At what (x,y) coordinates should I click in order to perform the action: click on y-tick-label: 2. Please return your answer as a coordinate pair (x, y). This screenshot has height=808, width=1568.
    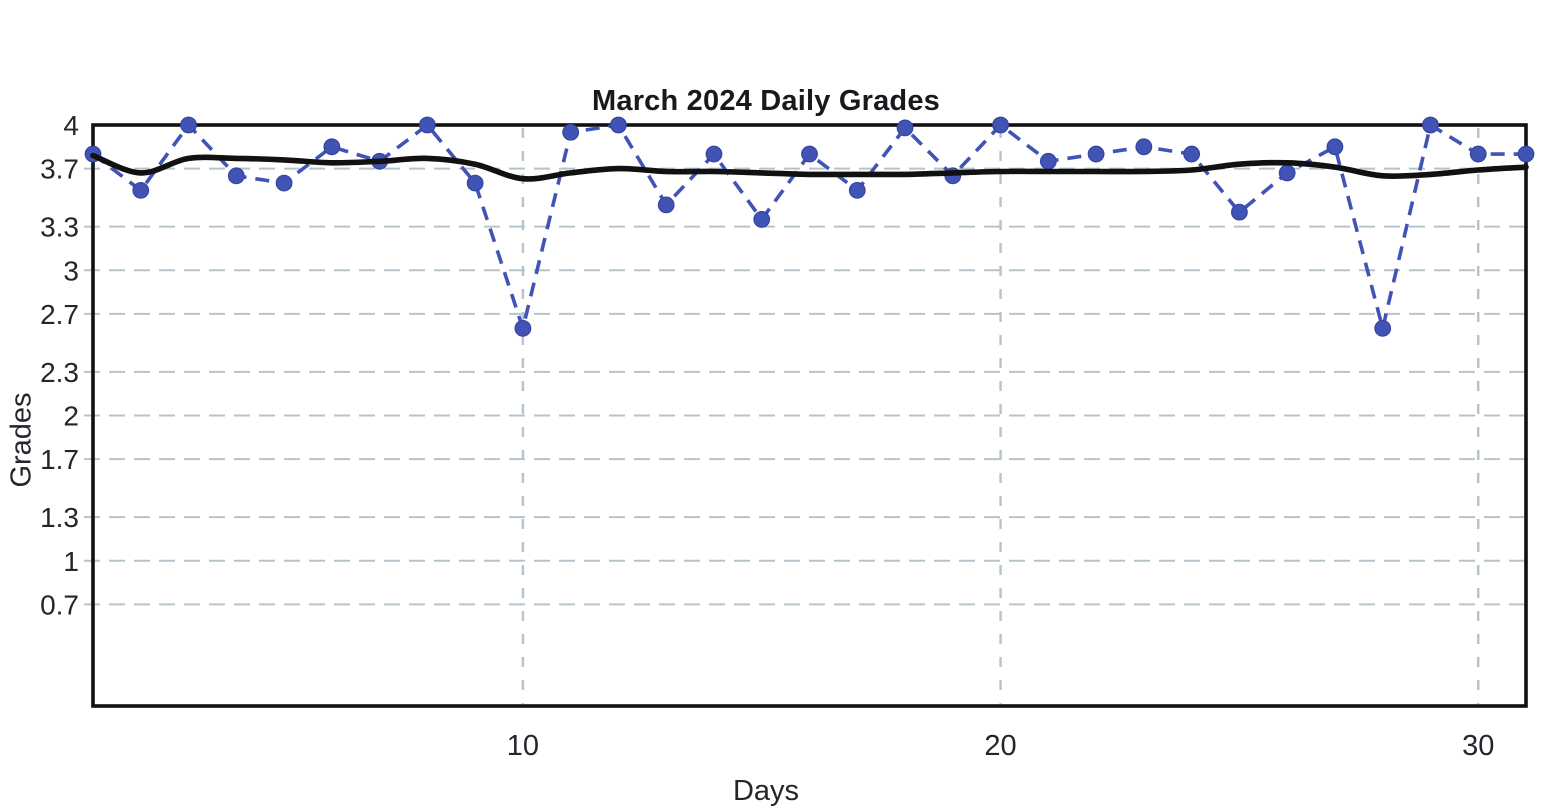
    Looking at the image, I should click on (71, 416).